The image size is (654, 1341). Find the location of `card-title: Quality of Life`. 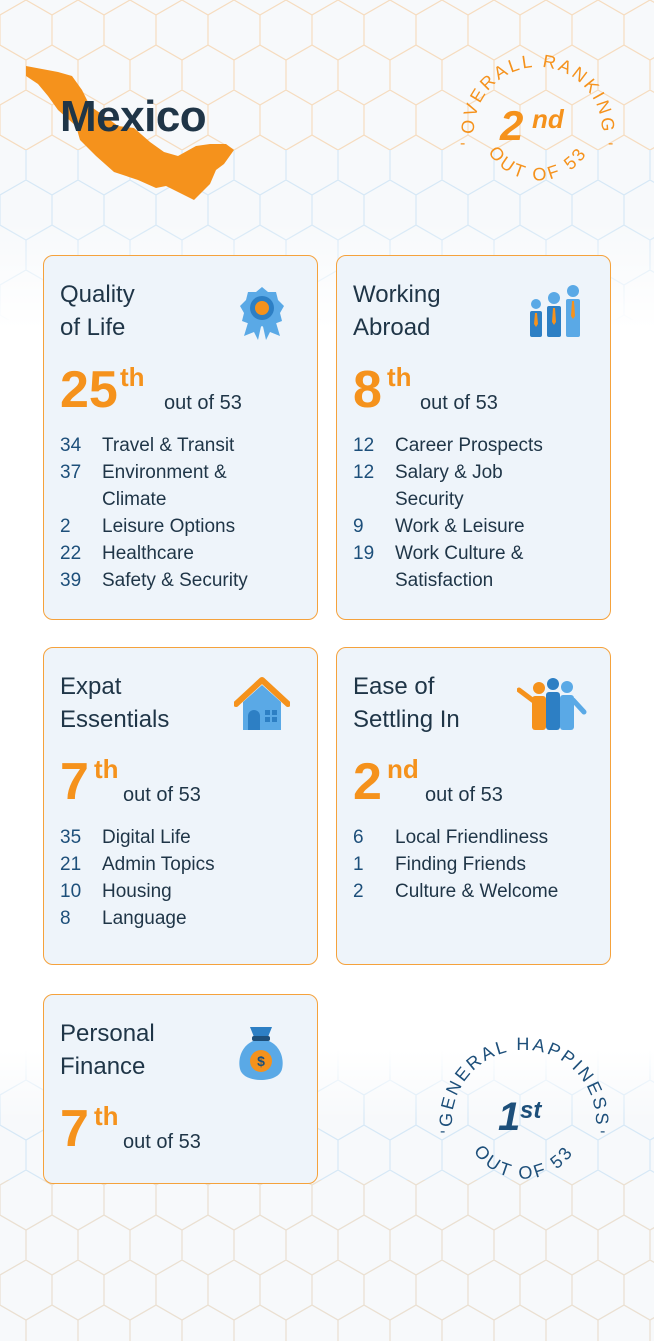

card-title: Quality of Life is located at coordinates (97, 311).